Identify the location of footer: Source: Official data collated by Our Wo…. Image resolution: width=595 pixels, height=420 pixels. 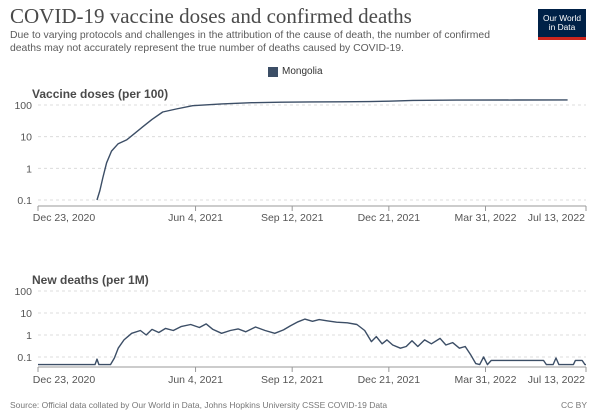
(298, 405).